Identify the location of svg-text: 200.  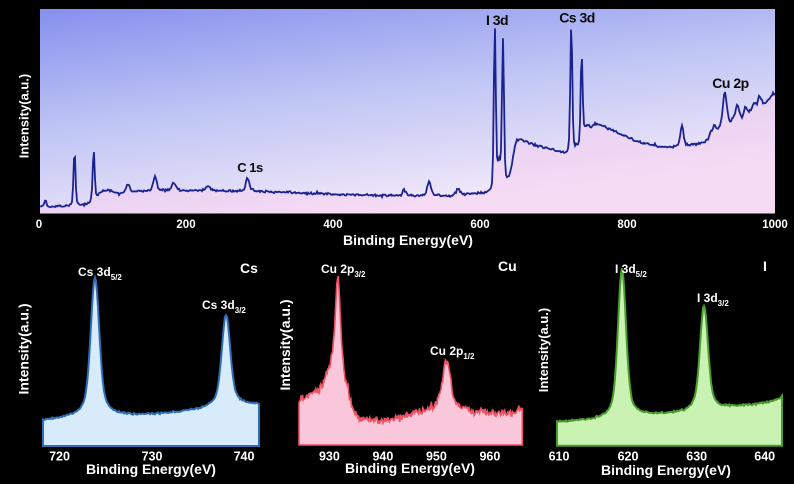
(185, 225).